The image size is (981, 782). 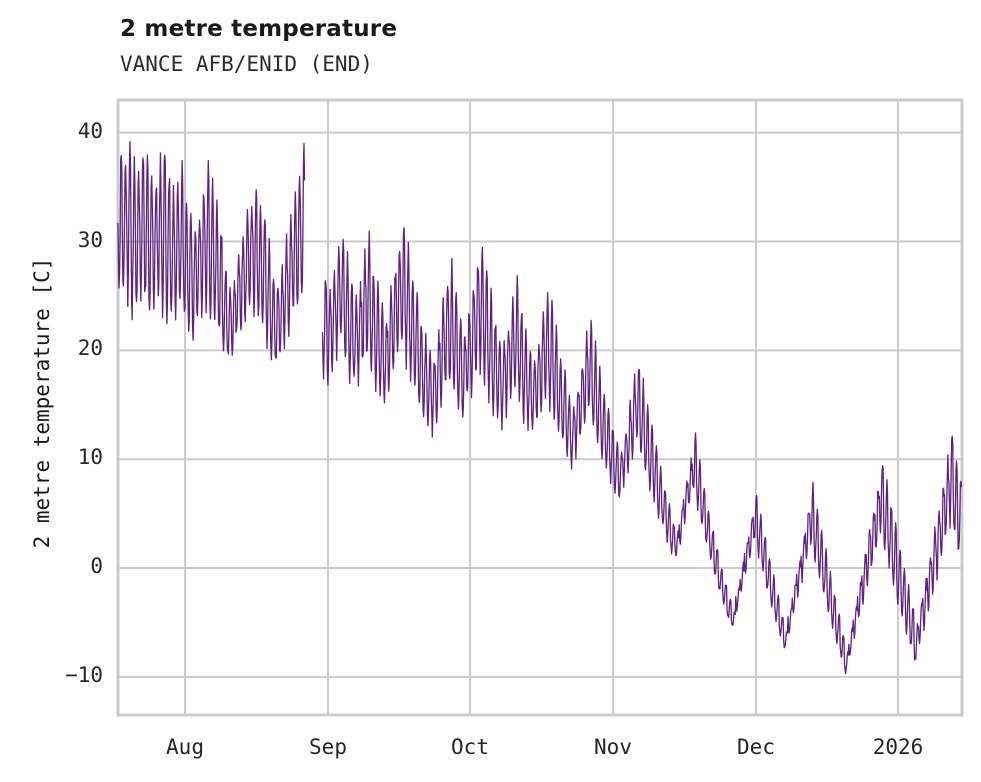 I want to click on y-tick-label: −10, so click(x=84, y=674).